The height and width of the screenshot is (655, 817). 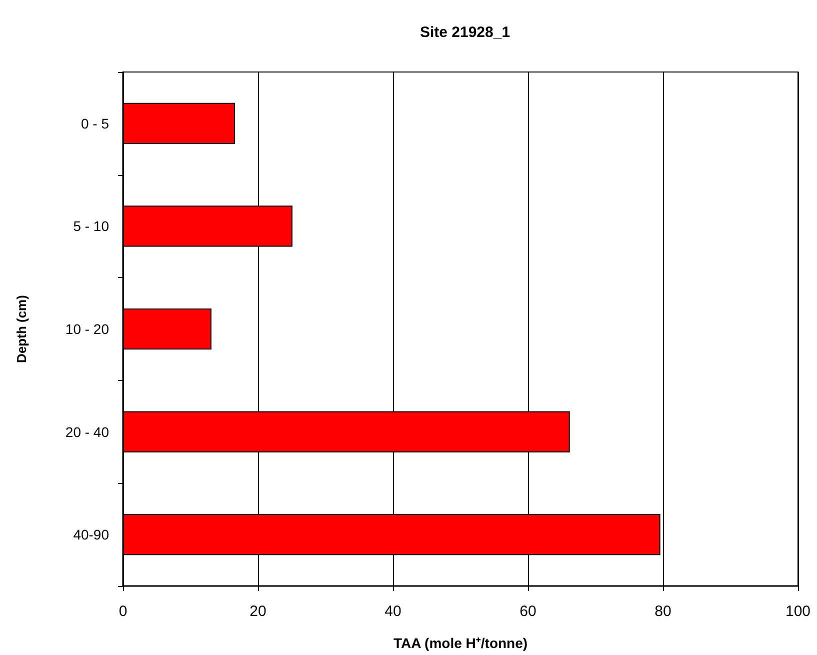 I want to click on x-tick-label: 40, so click(x=393, y=611).